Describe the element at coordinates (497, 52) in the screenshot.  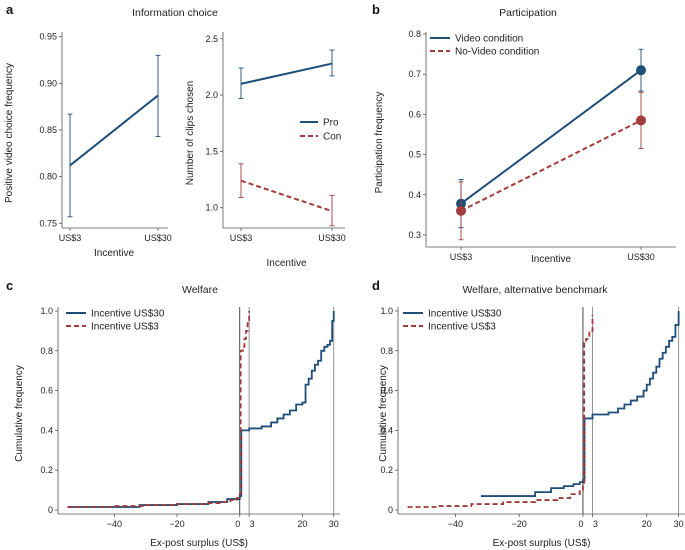
I see `legend-label-b-1: No-Video condition` at that location.